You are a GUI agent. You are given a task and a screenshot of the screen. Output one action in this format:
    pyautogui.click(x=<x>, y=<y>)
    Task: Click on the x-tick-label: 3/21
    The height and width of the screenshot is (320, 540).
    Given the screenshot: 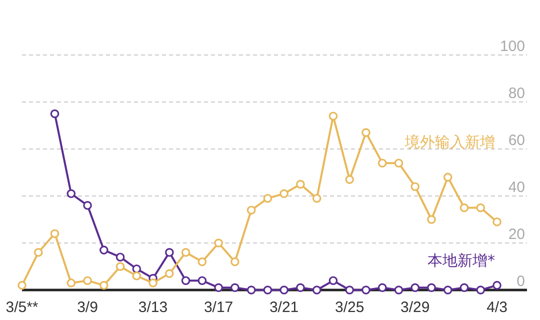 What is the action you would take?
    pyautogui.click(x=284, y=307)
    